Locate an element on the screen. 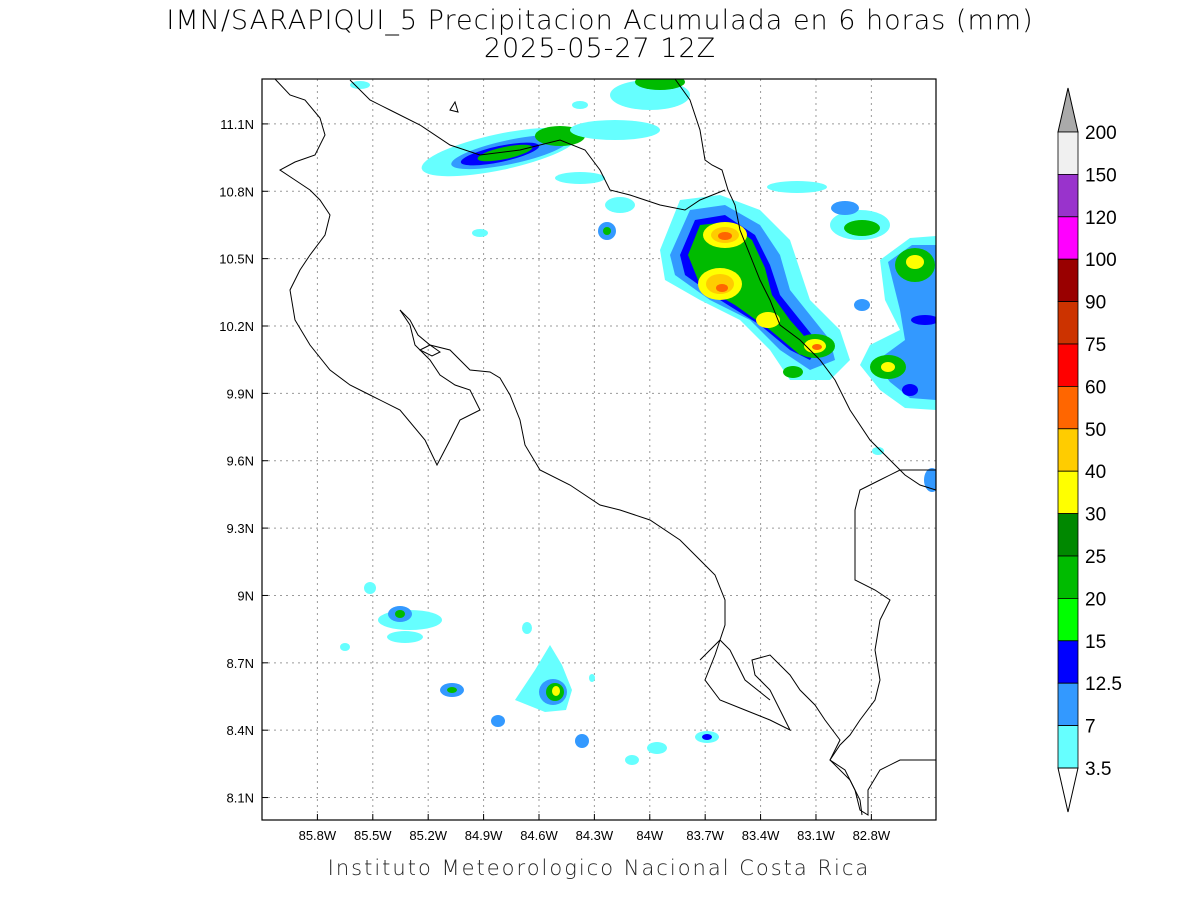 This screenshot has height=900, width=1200. lon-tick-label: 84.9W is located at coordinates (484, 835).